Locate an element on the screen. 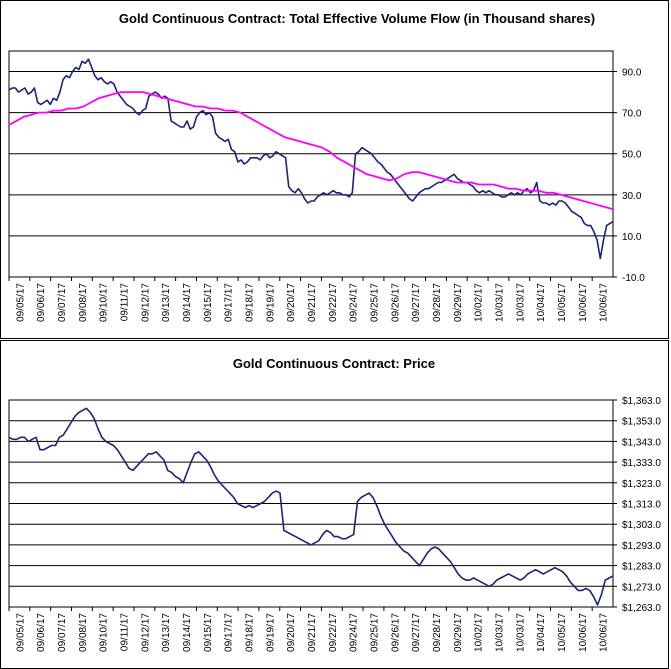  y-tick-label: $1,343.0 is located at coordinates (641, 442).